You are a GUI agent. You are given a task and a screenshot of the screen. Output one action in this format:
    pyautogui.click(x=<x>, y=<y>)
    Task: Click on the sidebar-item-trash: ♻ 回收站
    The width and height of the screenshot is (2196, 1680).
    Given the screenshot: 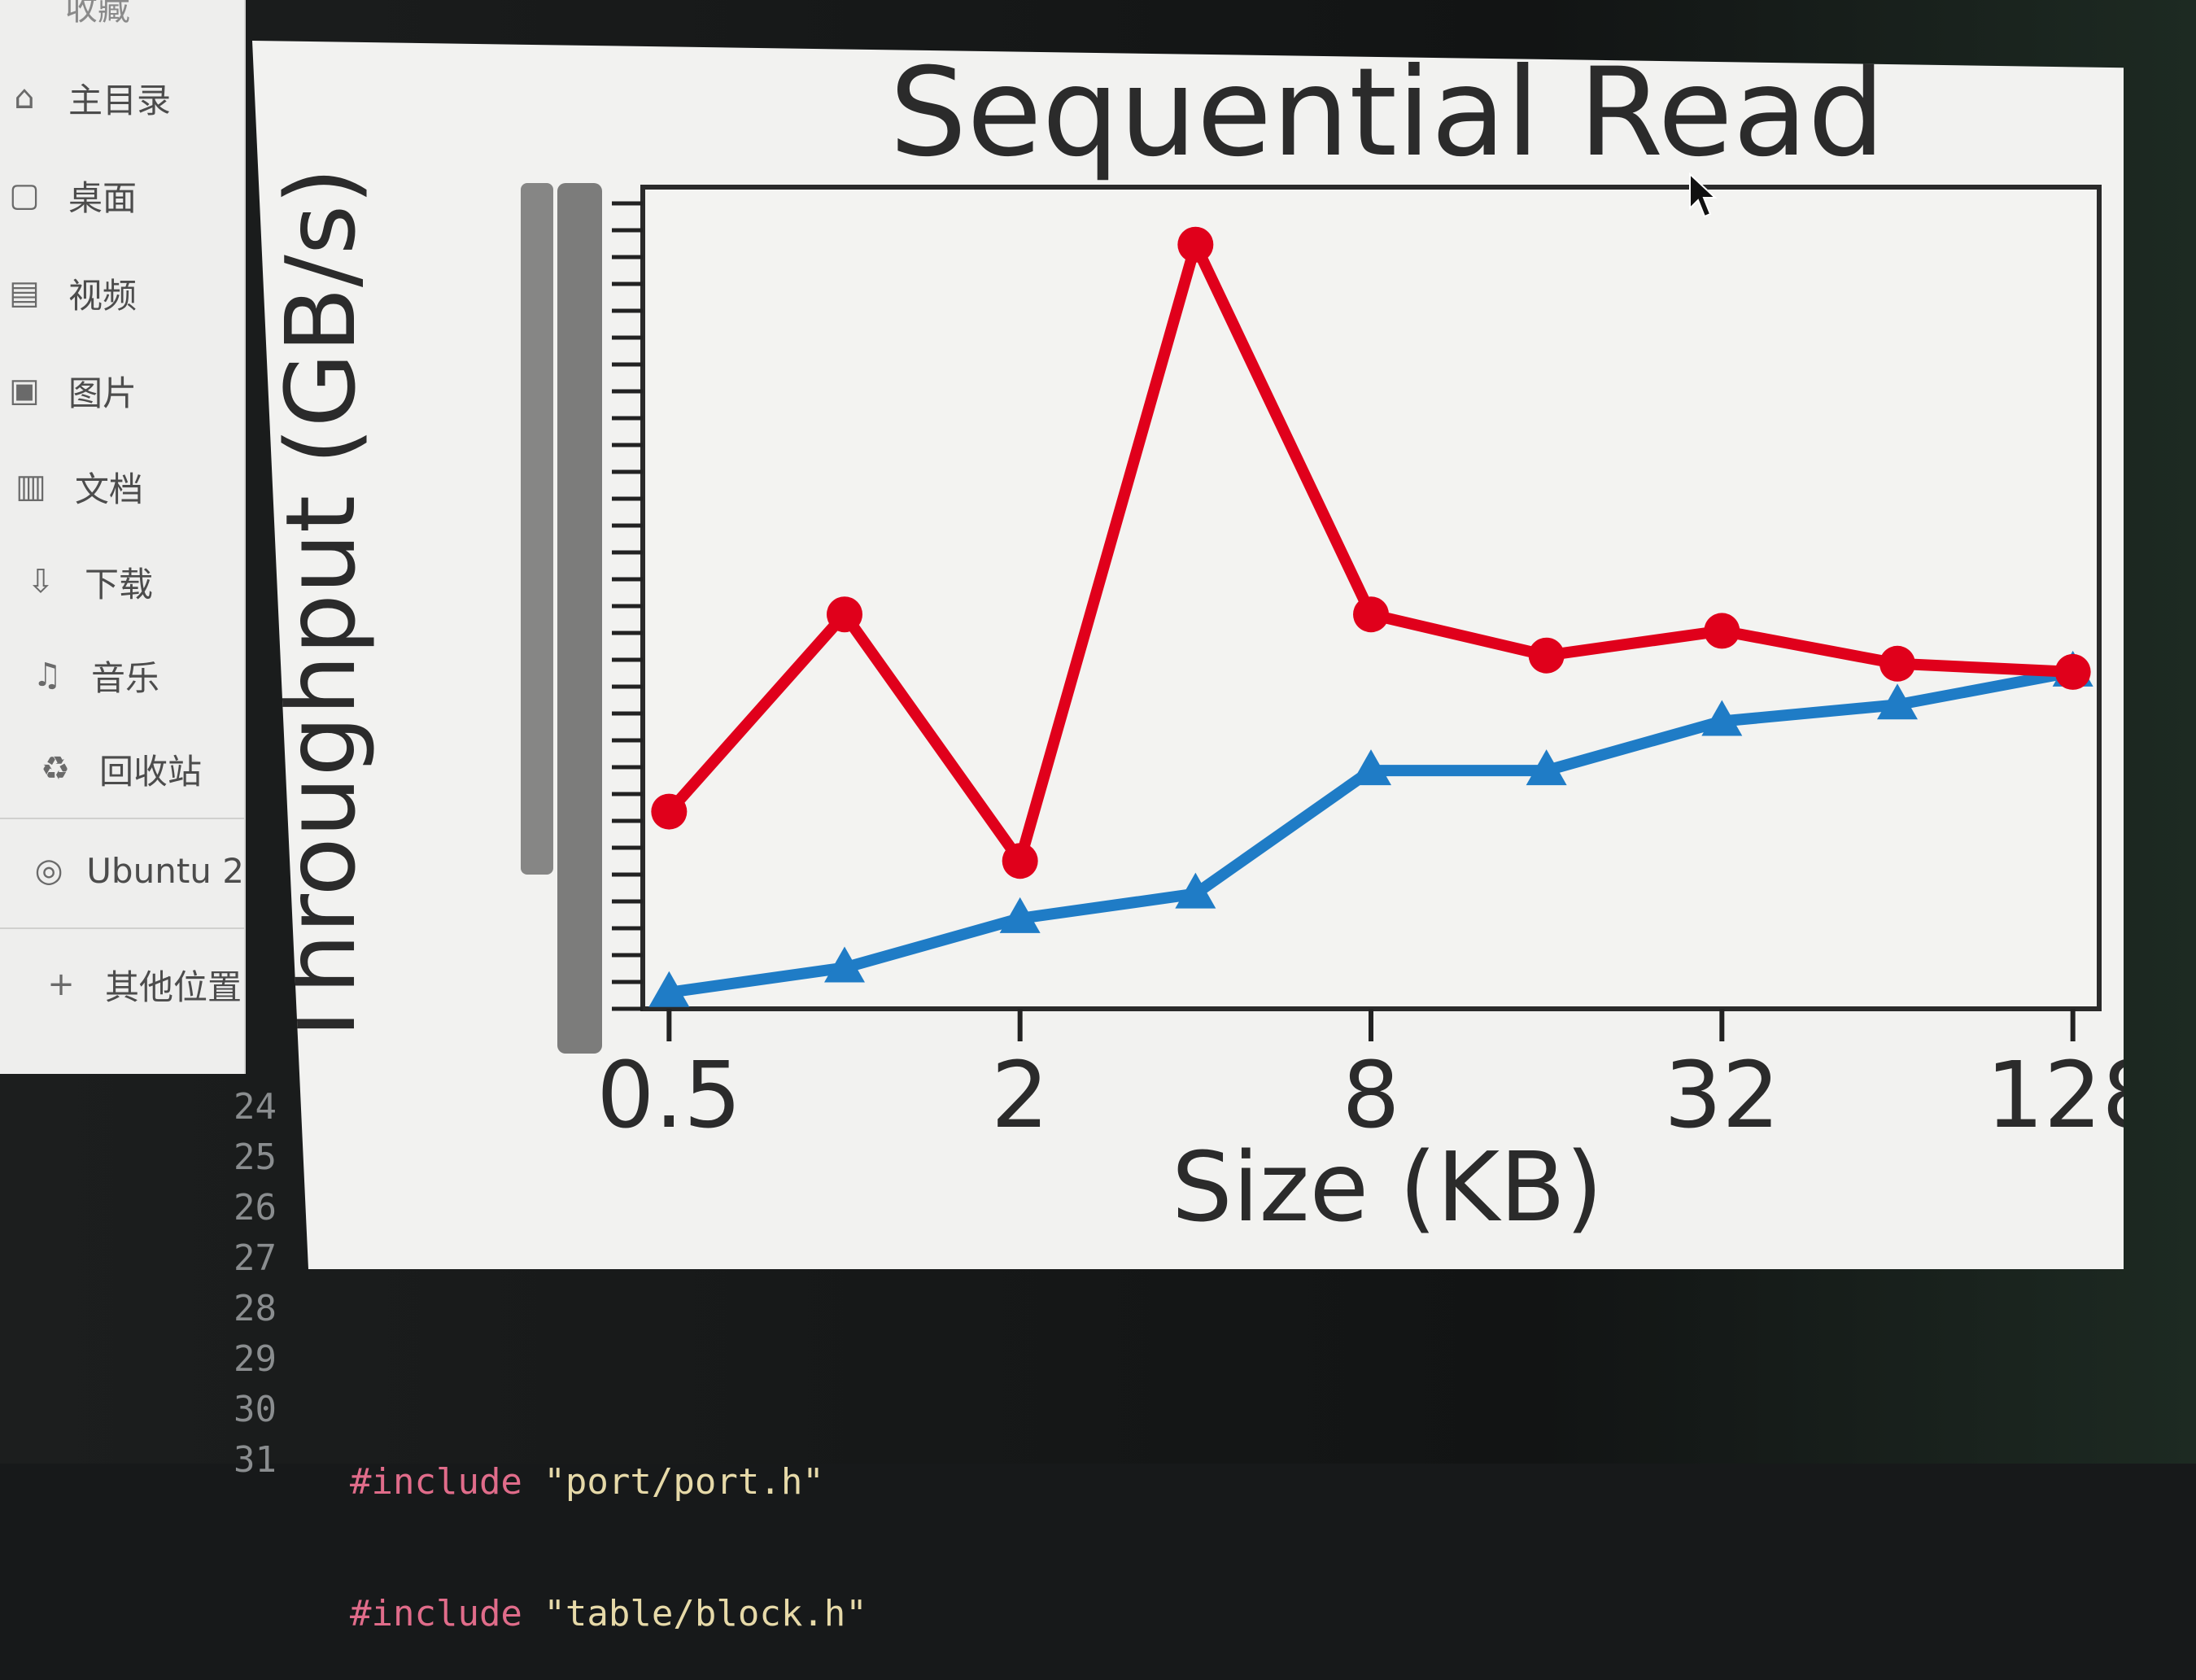 What is the action you would take?
    pyautogui.click(x=122, y=769)
    